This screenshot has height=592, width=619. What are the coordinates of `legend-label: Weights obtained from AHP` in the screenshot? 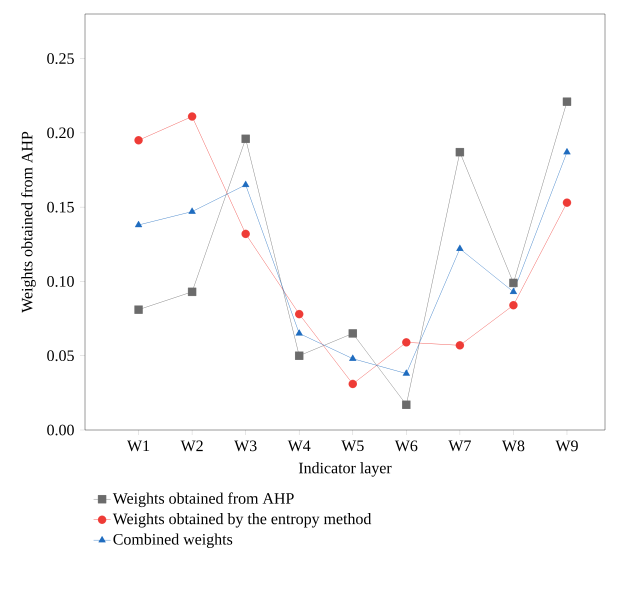 It's located at (203, 500).